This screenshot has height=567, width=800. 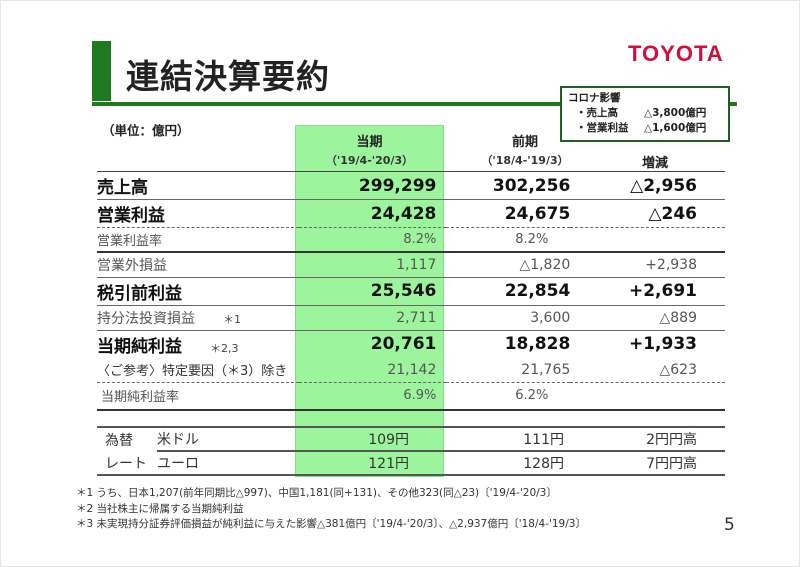 I want to click on page-title: 連結決算要約, so click(x=228, y=76).